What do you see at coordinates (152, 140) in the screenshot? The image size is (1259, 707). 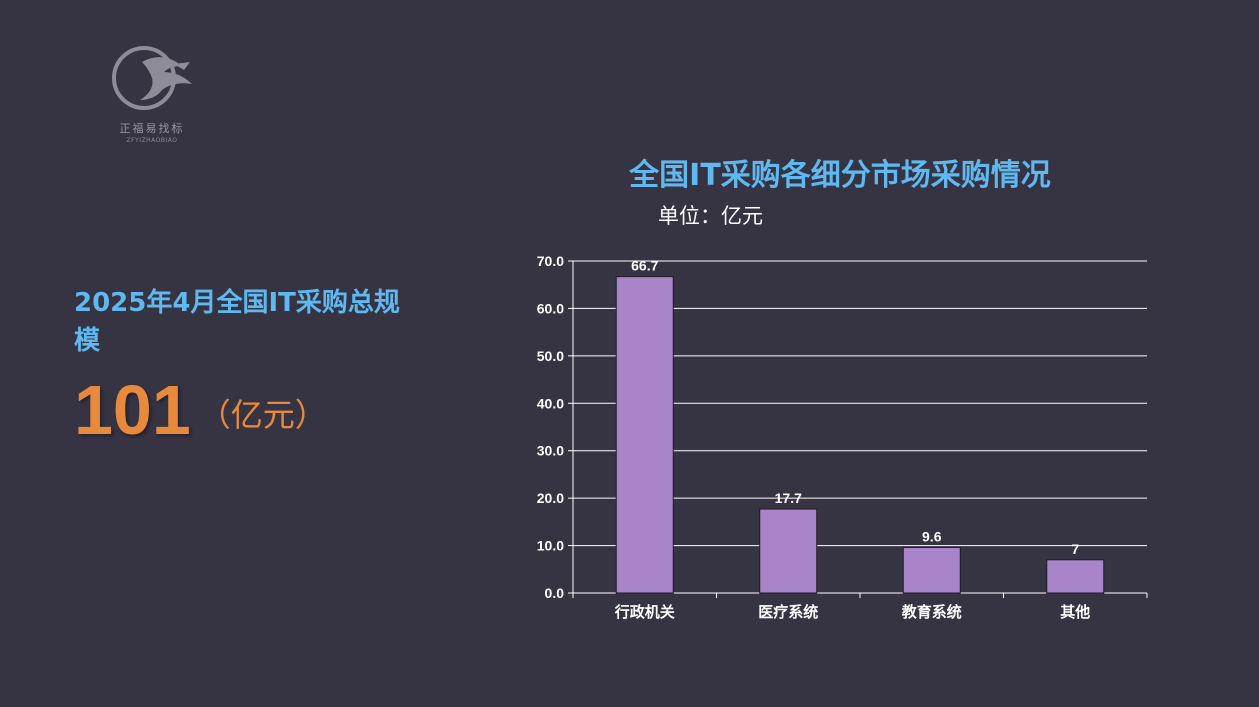 I see `logo-name-en: ZFYIZHAOBIAO` at bounding box center [152, 140].